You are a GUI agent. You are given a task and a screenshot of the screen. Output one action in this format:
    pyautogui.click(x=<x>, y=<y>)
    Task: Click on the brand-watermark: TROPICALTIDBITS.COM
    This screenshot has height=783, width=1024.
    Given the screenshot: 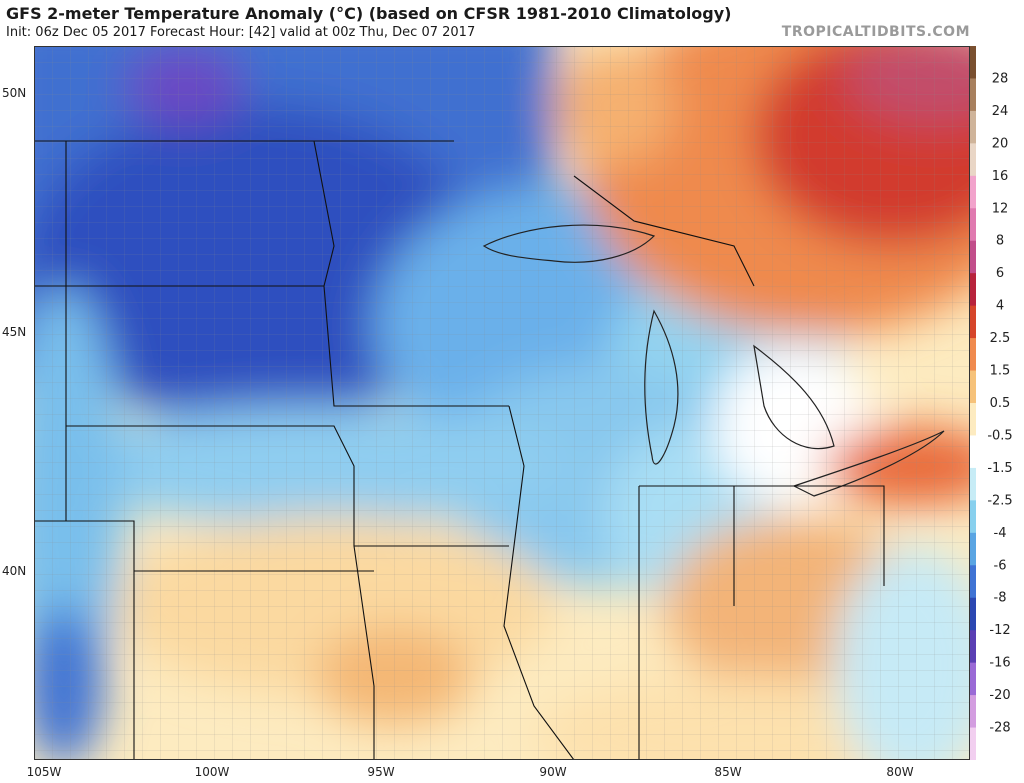 What is the action you would take?
    pyautogui.click(x=875, y=32)
    